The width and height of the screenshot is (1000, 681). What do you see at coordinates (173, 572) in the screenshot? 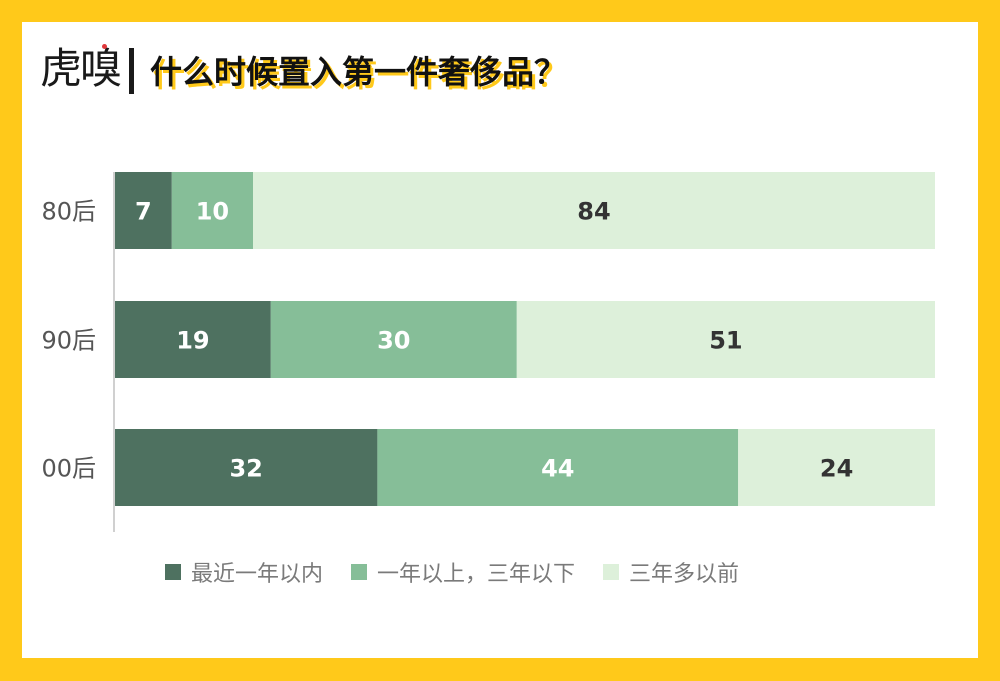
I see `legend-swatch-recent` at bounding box center [173, 572].